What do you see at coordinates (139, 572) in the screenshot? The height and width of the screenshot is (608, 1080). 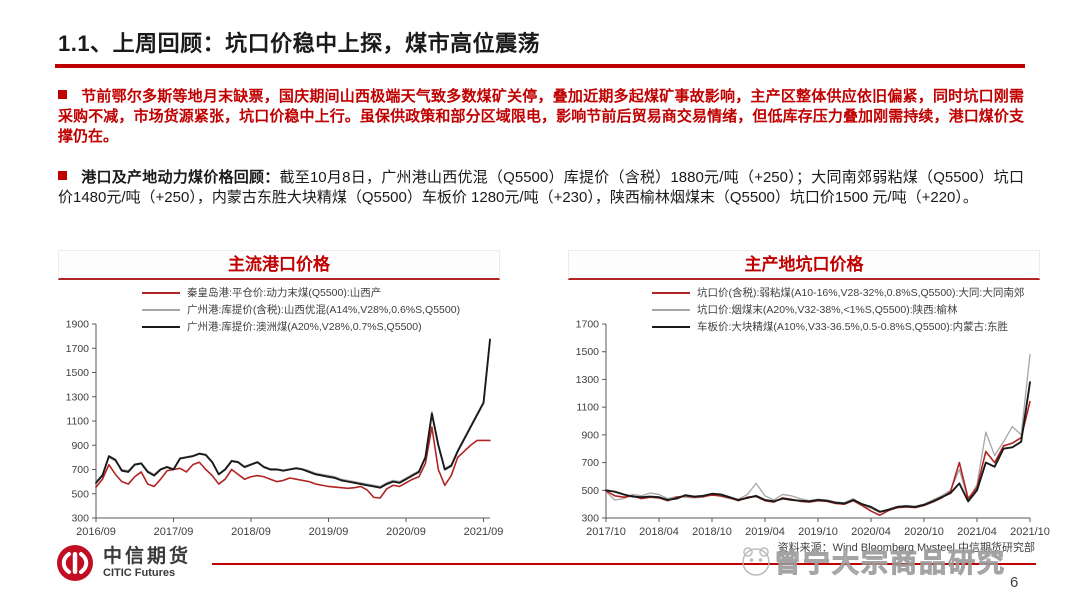 I see `logo-name-en: CITIC Futures` at bounding box center [139, 572].